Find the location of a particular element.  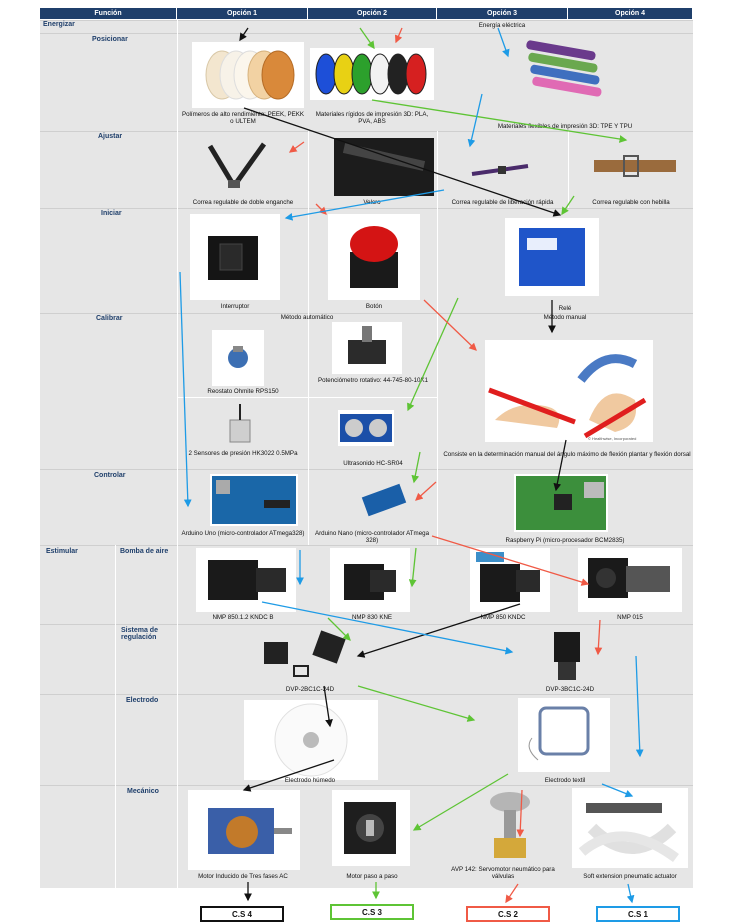

velcro-label: Velcro is located at coordinates (372, 202).